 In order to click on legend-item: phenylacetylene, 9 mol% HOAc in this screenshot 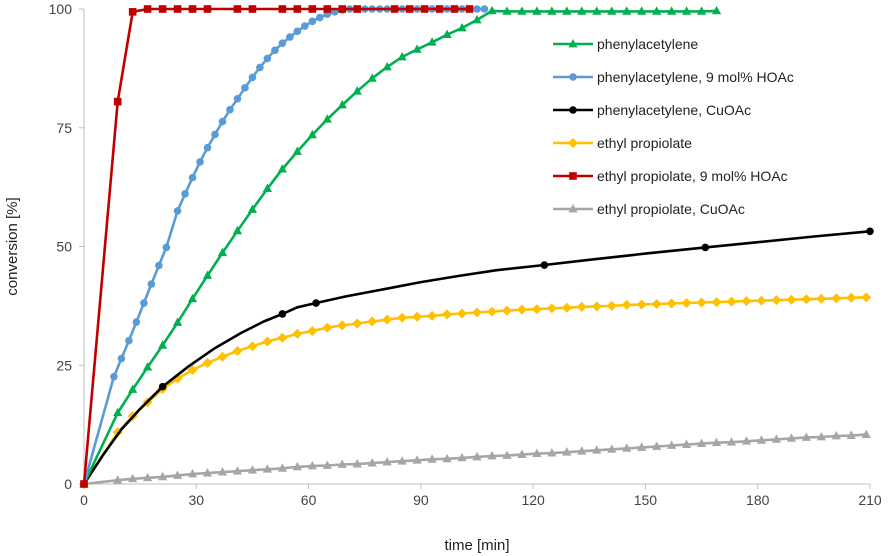, I will do `click(673, 77)`.